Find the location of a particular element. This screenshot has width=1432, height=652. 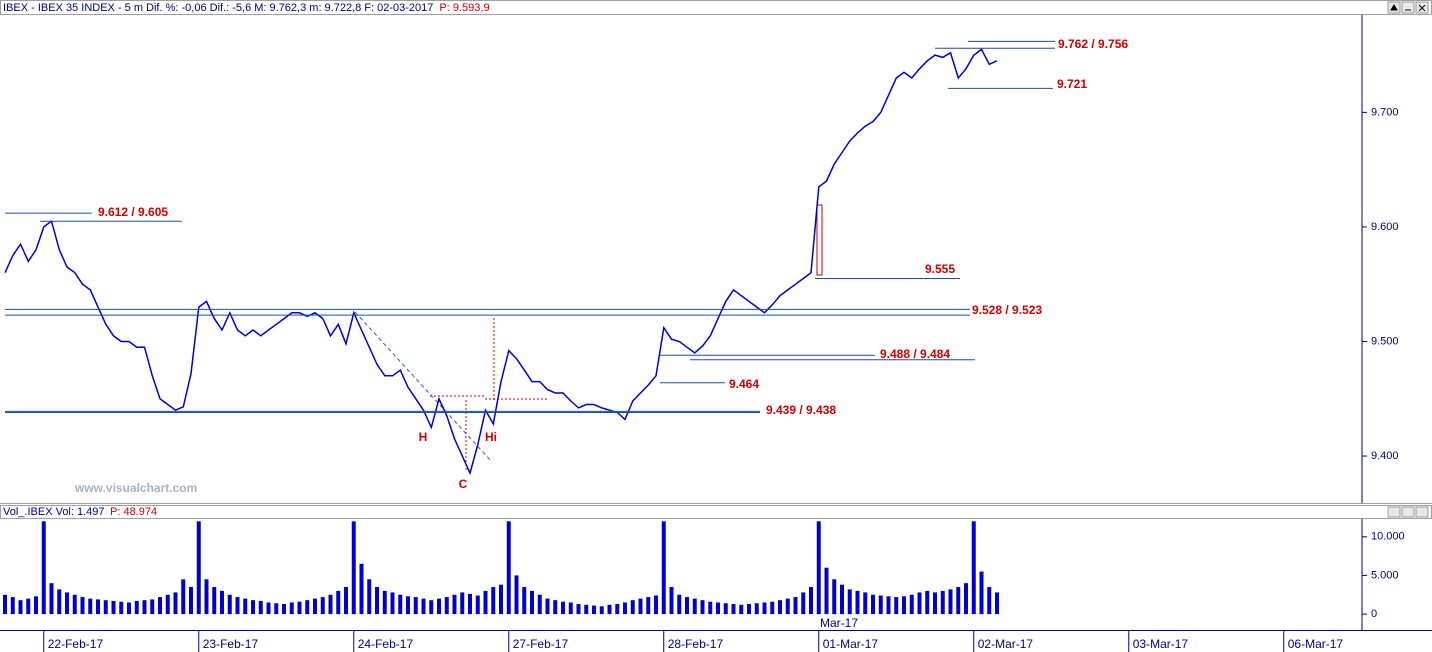

y-tick-label: 9.400 is located at coordinates (1385, 456).